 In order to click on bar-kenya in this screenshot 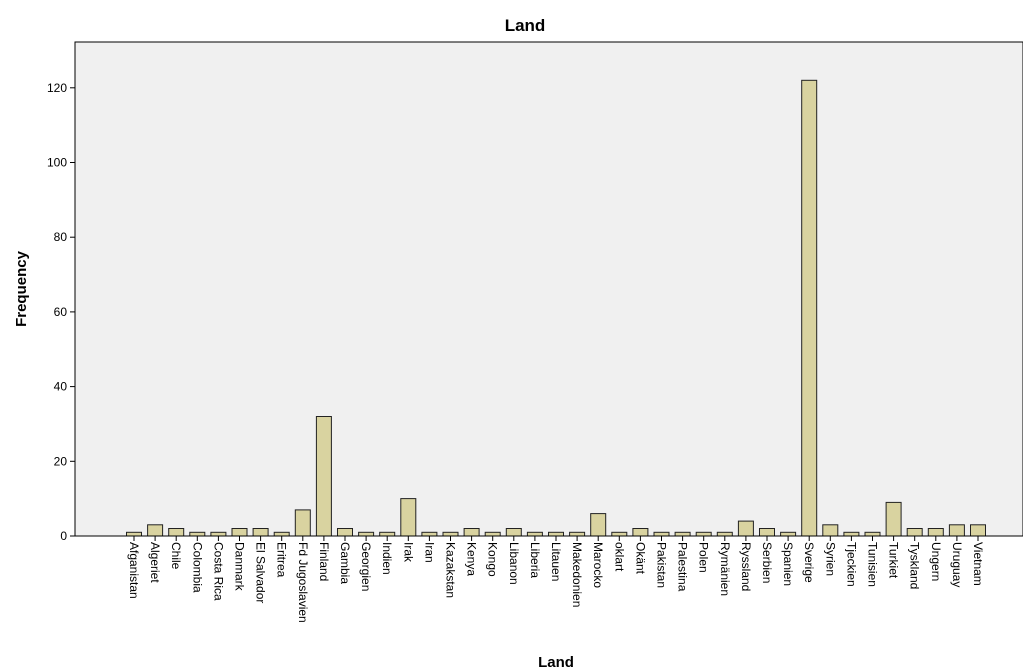, I will do `click(471, 532)`.